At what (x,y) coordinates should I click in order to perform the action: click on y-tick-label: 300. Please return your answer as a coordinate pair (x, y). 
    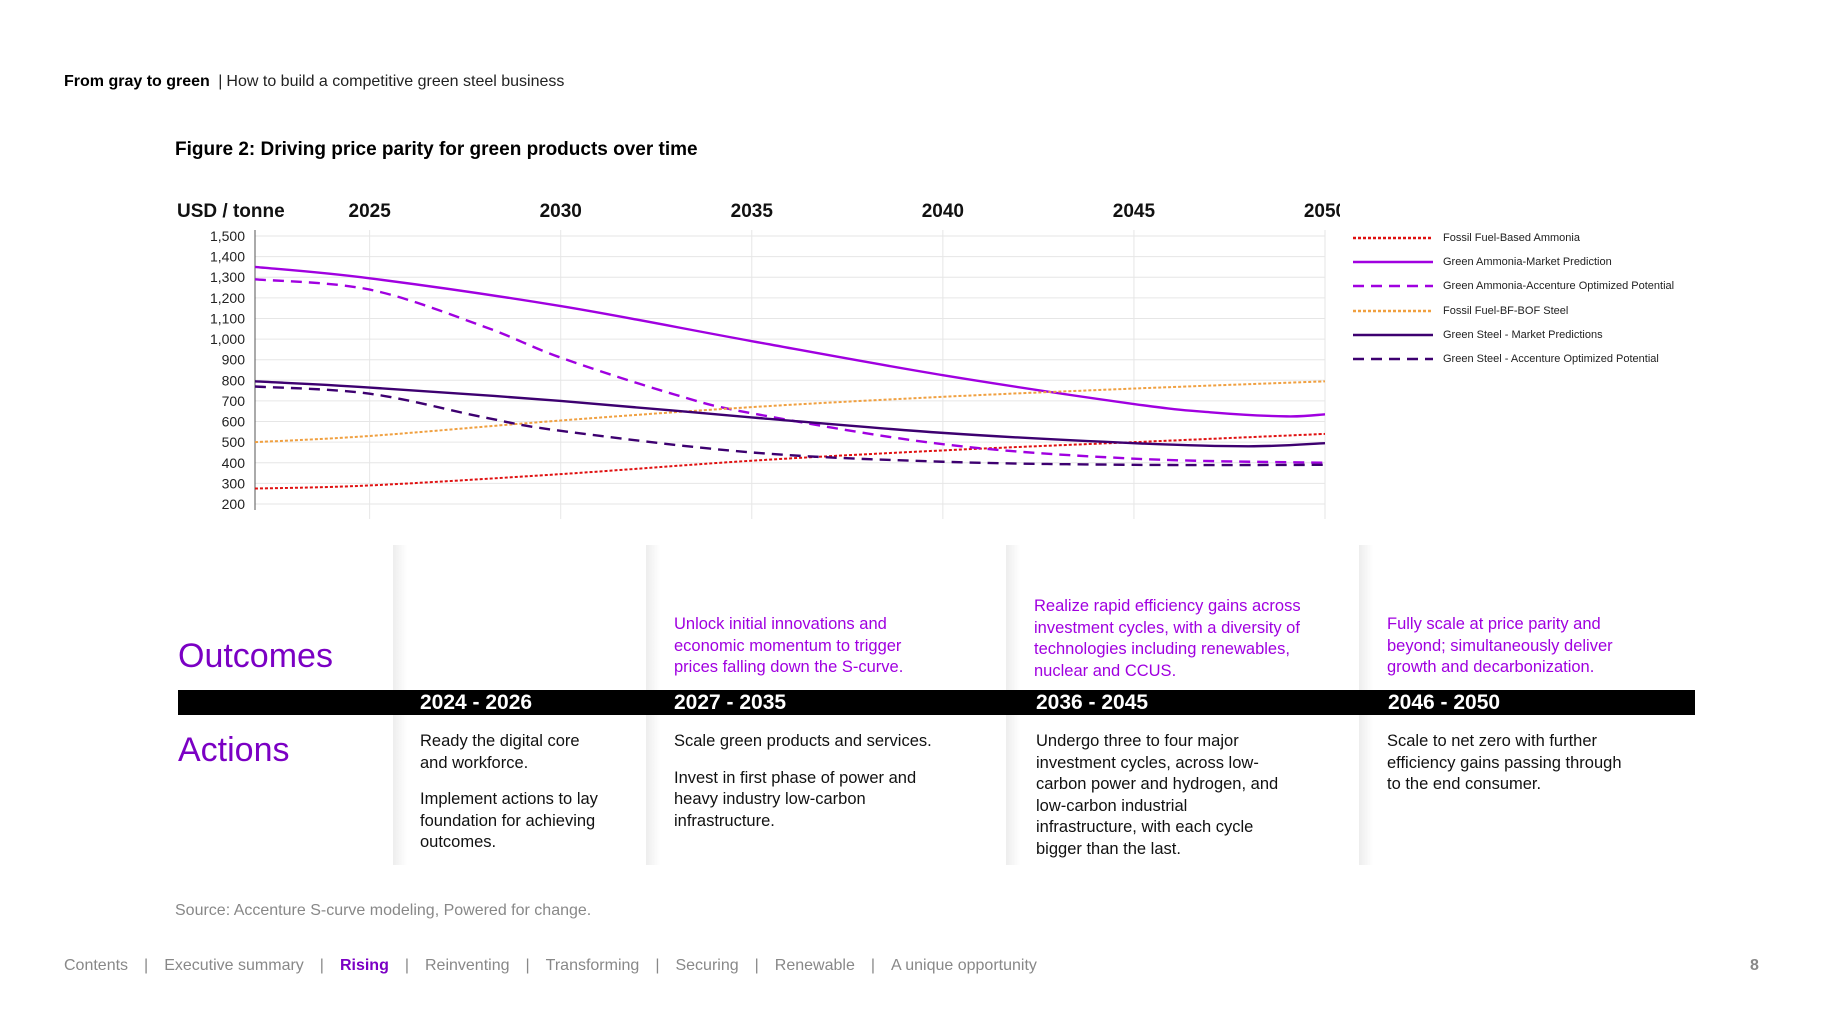
    Looking at the image, I should click on (234, 483).